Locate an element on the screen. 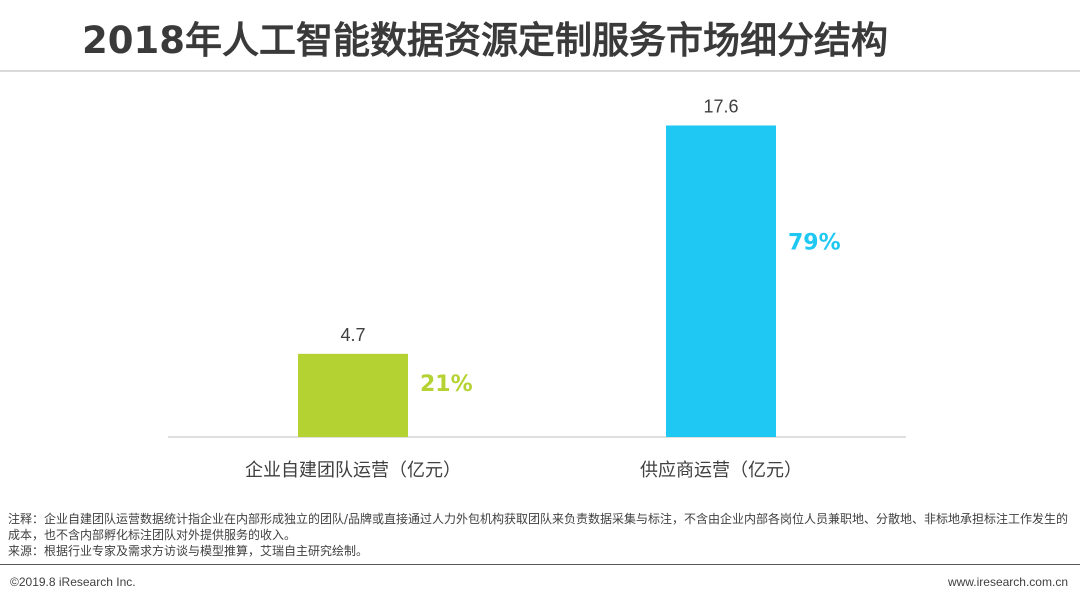 The image size is (1080, 598). bar-value-label-2: 17.6 is located at coordinates (720, 106).